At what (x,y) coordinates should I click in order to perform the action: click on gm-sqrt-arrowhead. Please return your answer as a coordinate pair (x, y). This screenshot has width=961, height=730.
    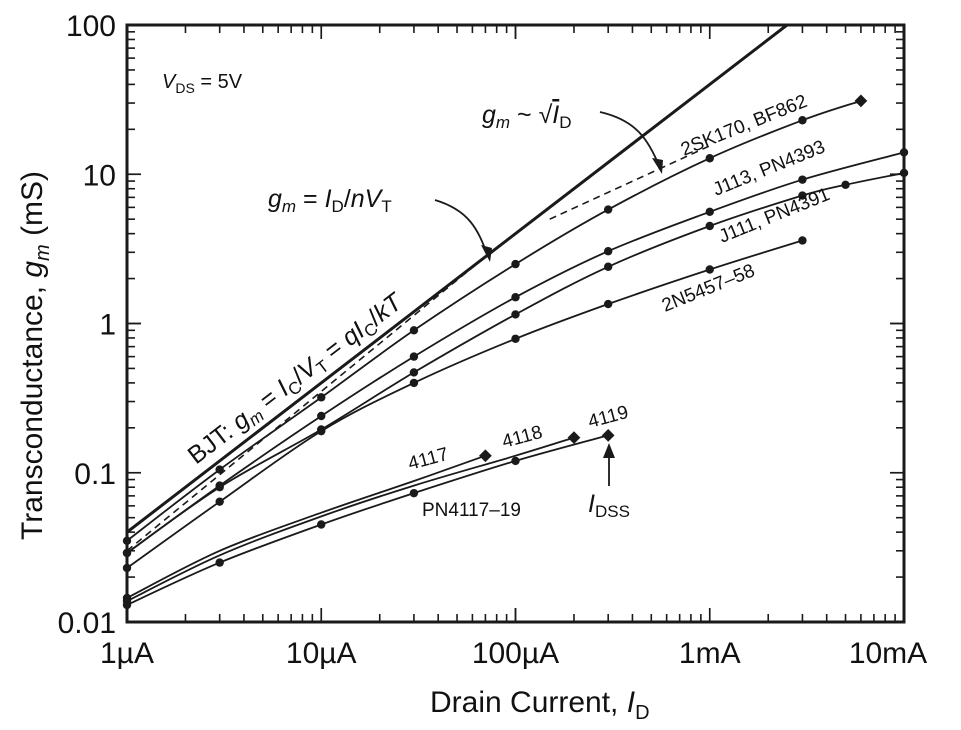
    Looking at the image, I should click on (657, 166).